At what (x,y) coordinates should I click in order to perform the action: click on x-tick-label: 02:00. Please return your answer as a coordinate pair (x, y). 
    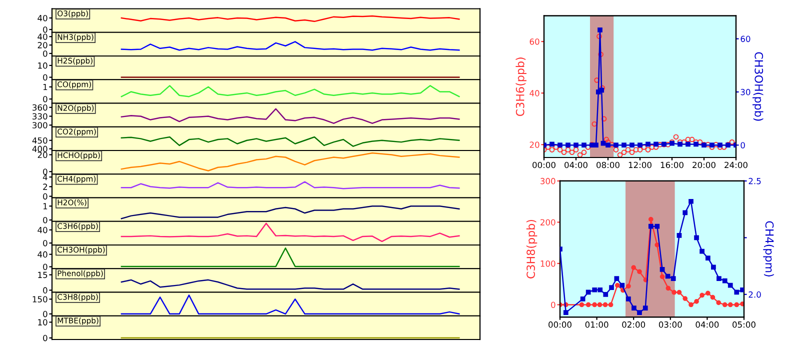
    Looking at the image, I should click on (634, 324).